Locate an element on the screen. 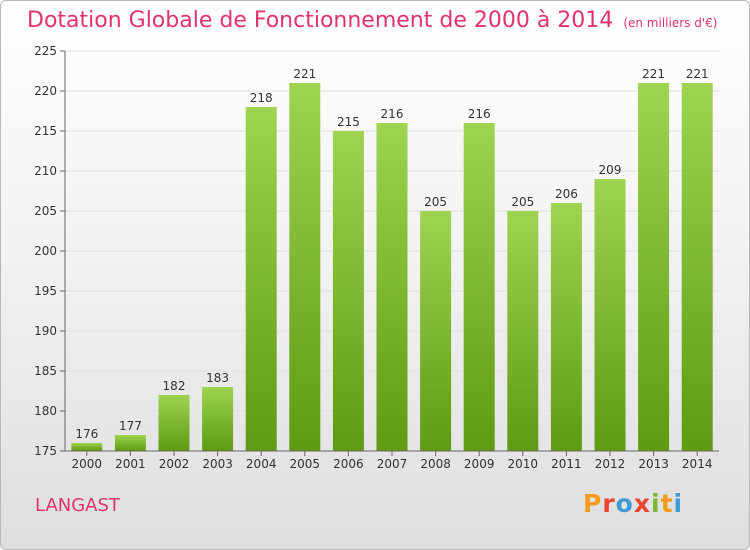 Image resolution: width=750 pixels, height=550 pixels. x-tick-label: 2002 is located at coordinates (174, 464).